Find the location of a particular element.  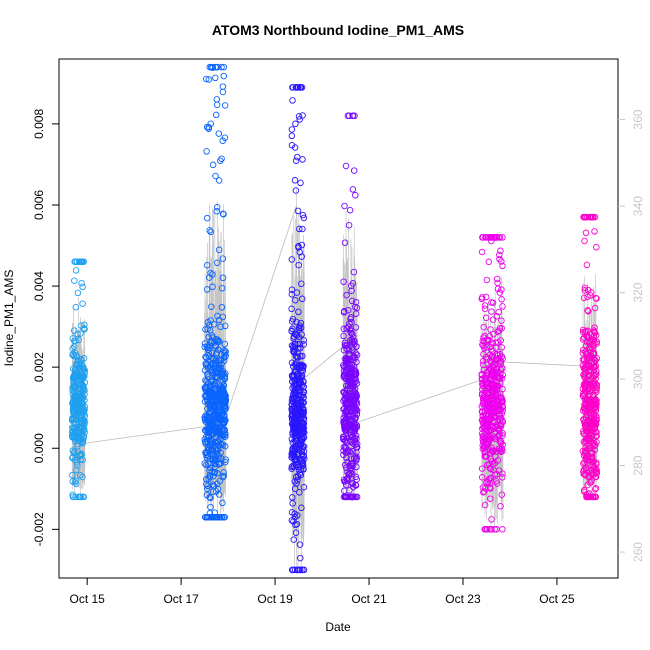

y-tick-label: 0.008 is located at coordinates (39, 124).